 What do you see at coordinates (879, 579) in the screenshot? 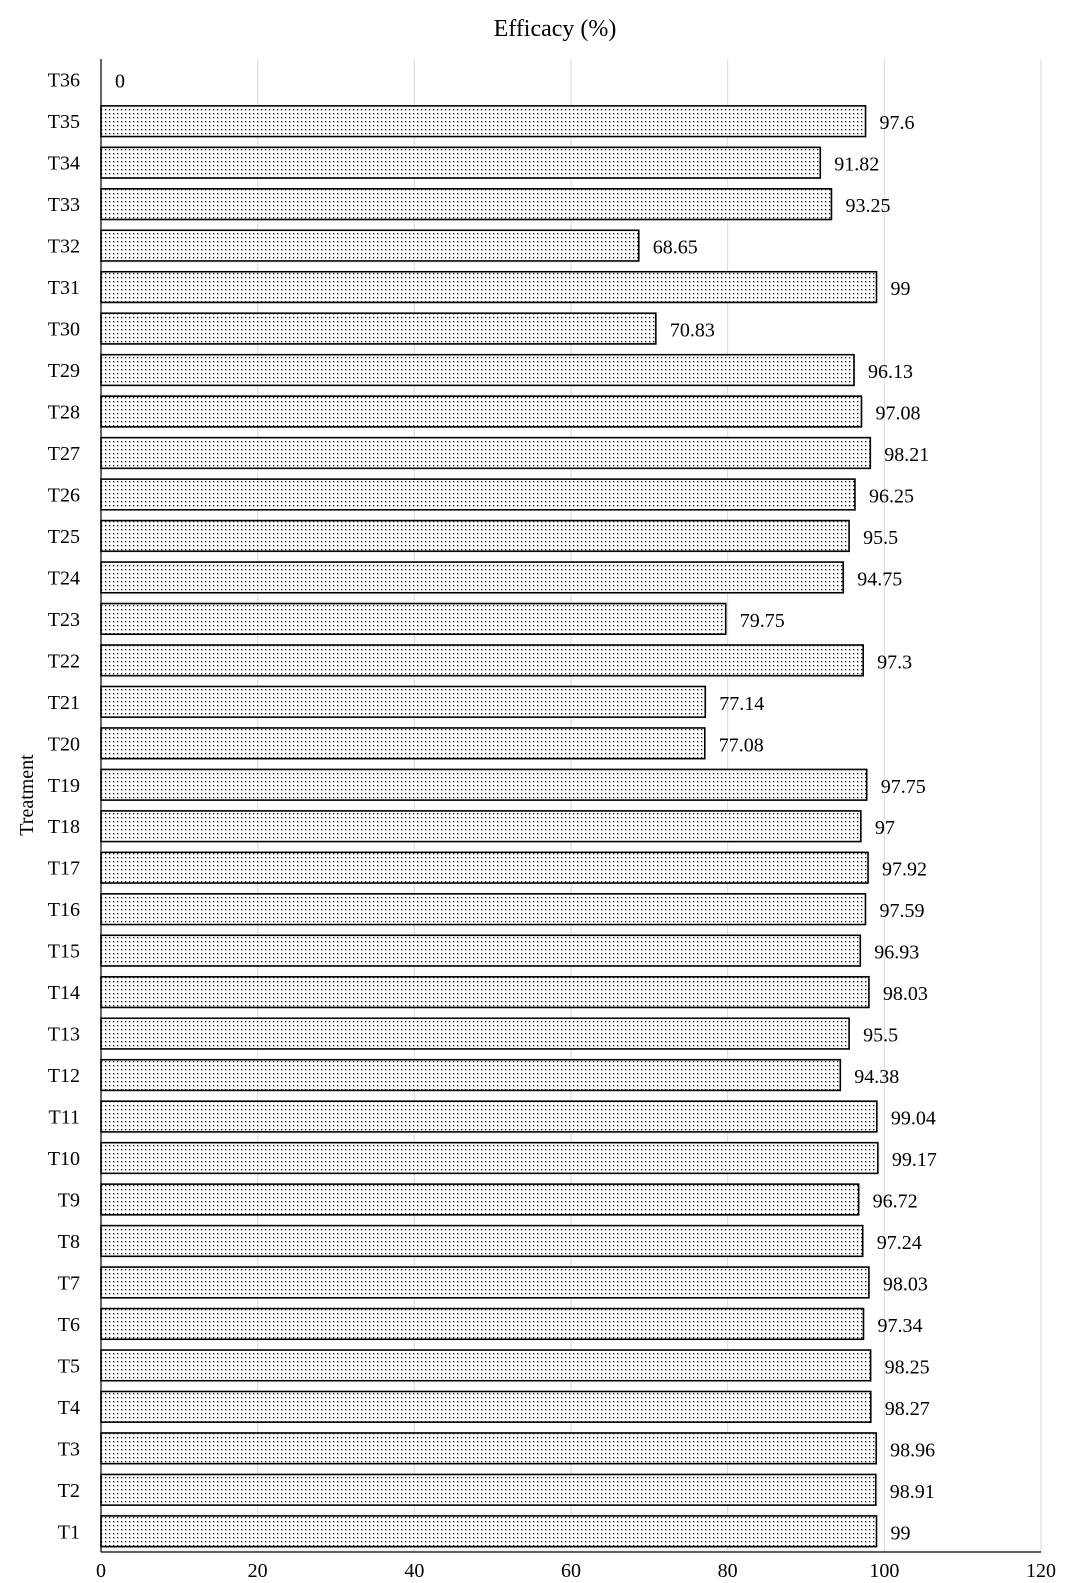
I see `data-label: 94.75` at bounding box center [879, 579].